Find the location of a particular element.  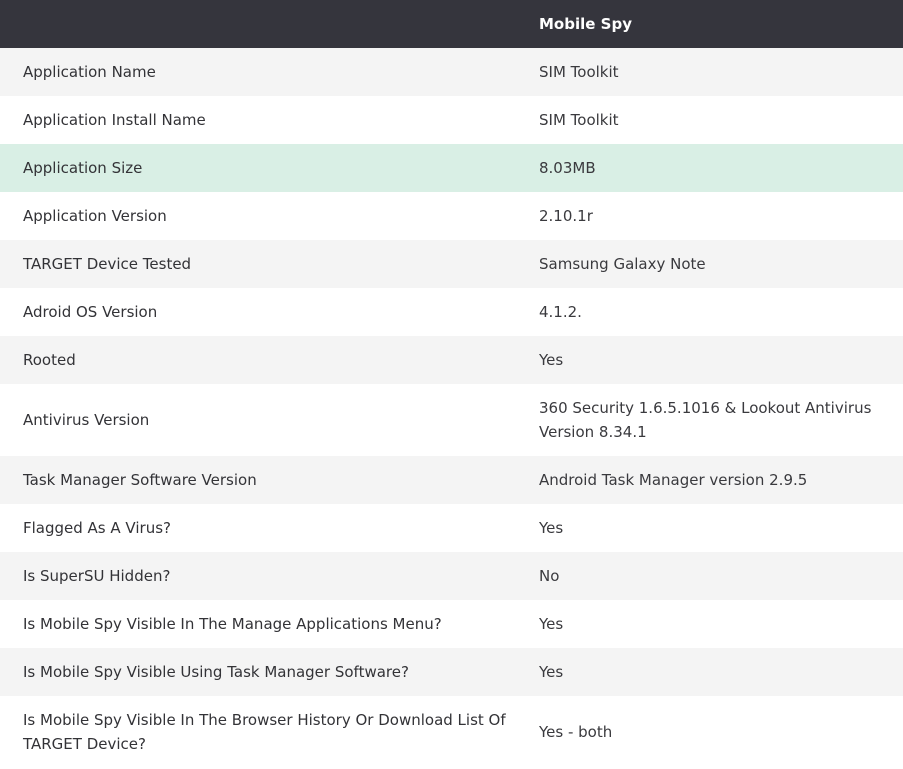

row-label: Is SuperSU Hidden? is located at coordinates (258, 576).